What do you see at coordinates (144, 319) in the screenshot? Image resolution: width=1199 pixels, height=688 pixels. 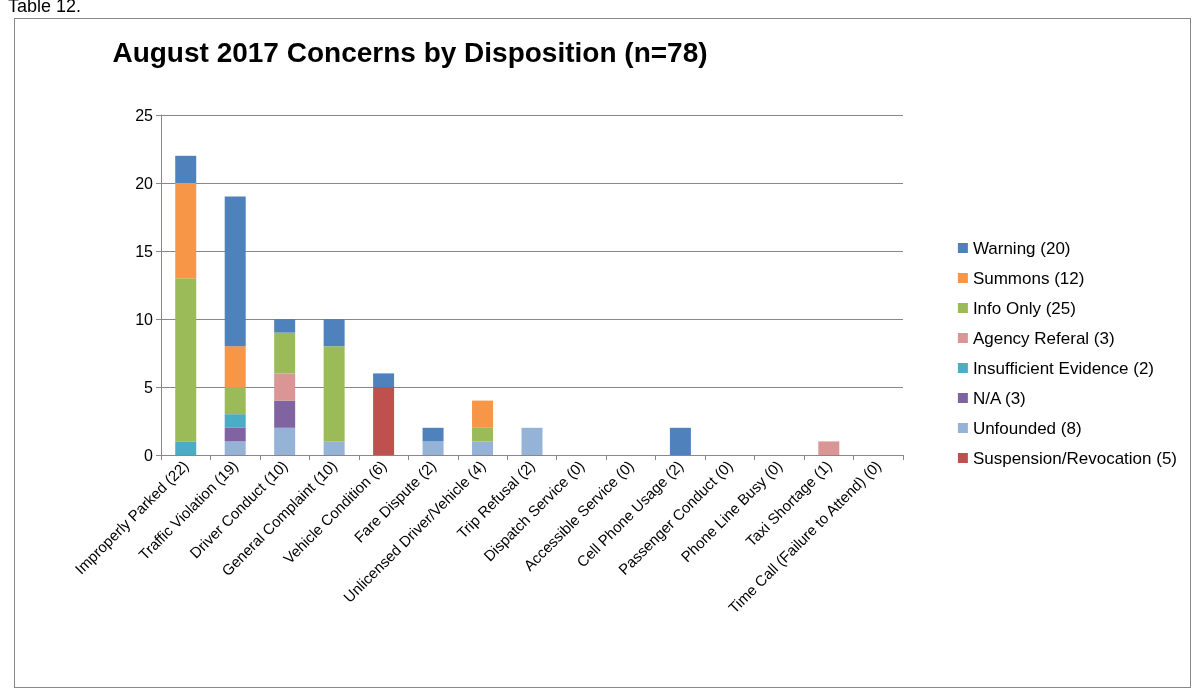 I see `y-tick-label: 10` at bounding box center [144, 319].